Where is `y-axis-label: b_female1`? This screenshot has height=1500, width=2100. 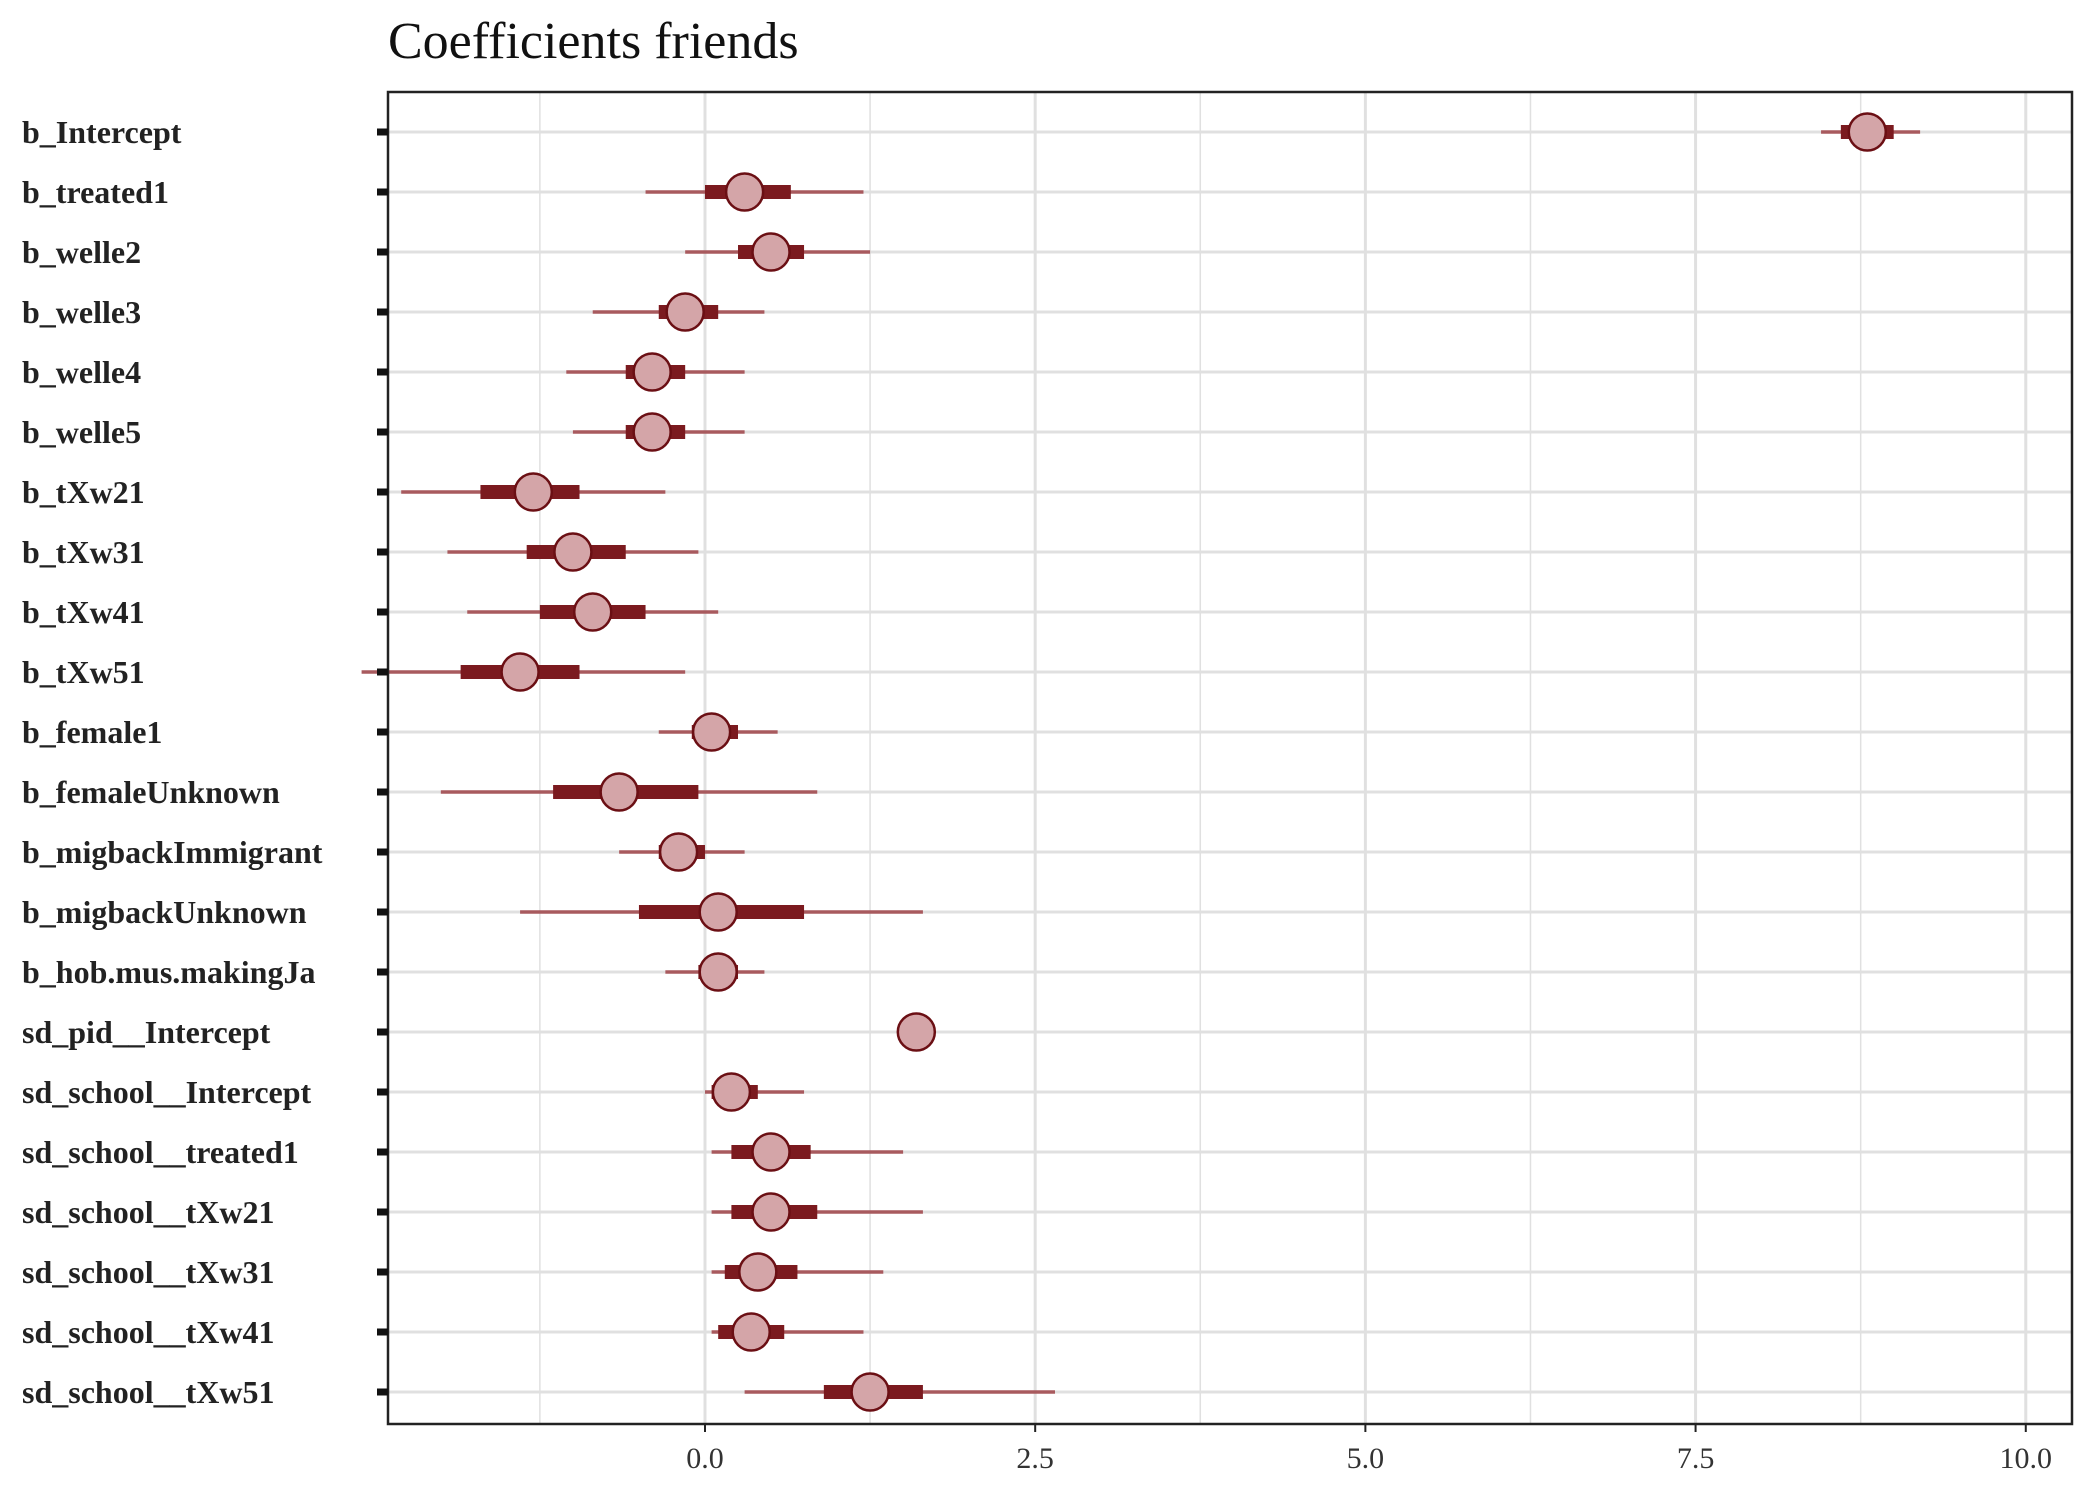
y-axis-label: b_female1 is located at coordinates (92, 732).